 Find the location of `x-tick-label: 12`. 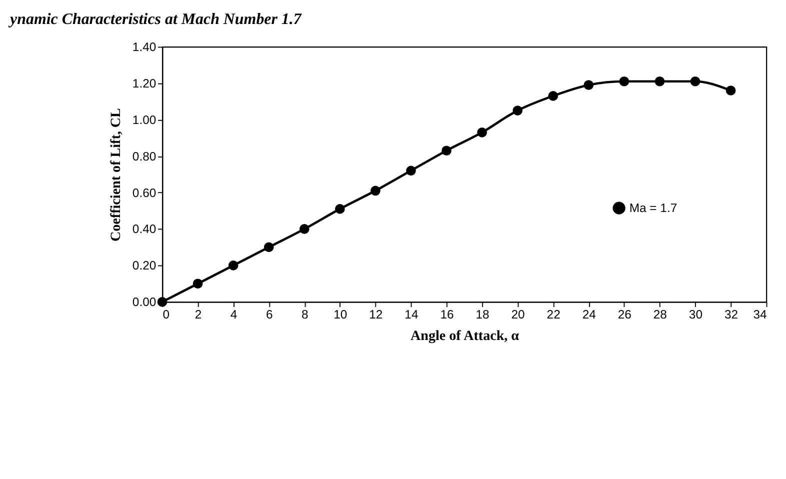

x-tick-label: 12 is located at coordinates (376, 314).